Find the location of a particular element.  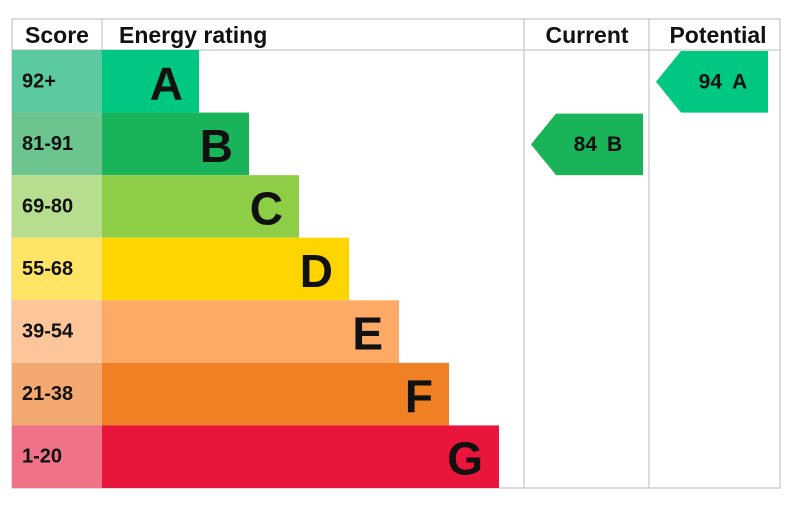

header-current: Current is located at coordinates (586, 35).